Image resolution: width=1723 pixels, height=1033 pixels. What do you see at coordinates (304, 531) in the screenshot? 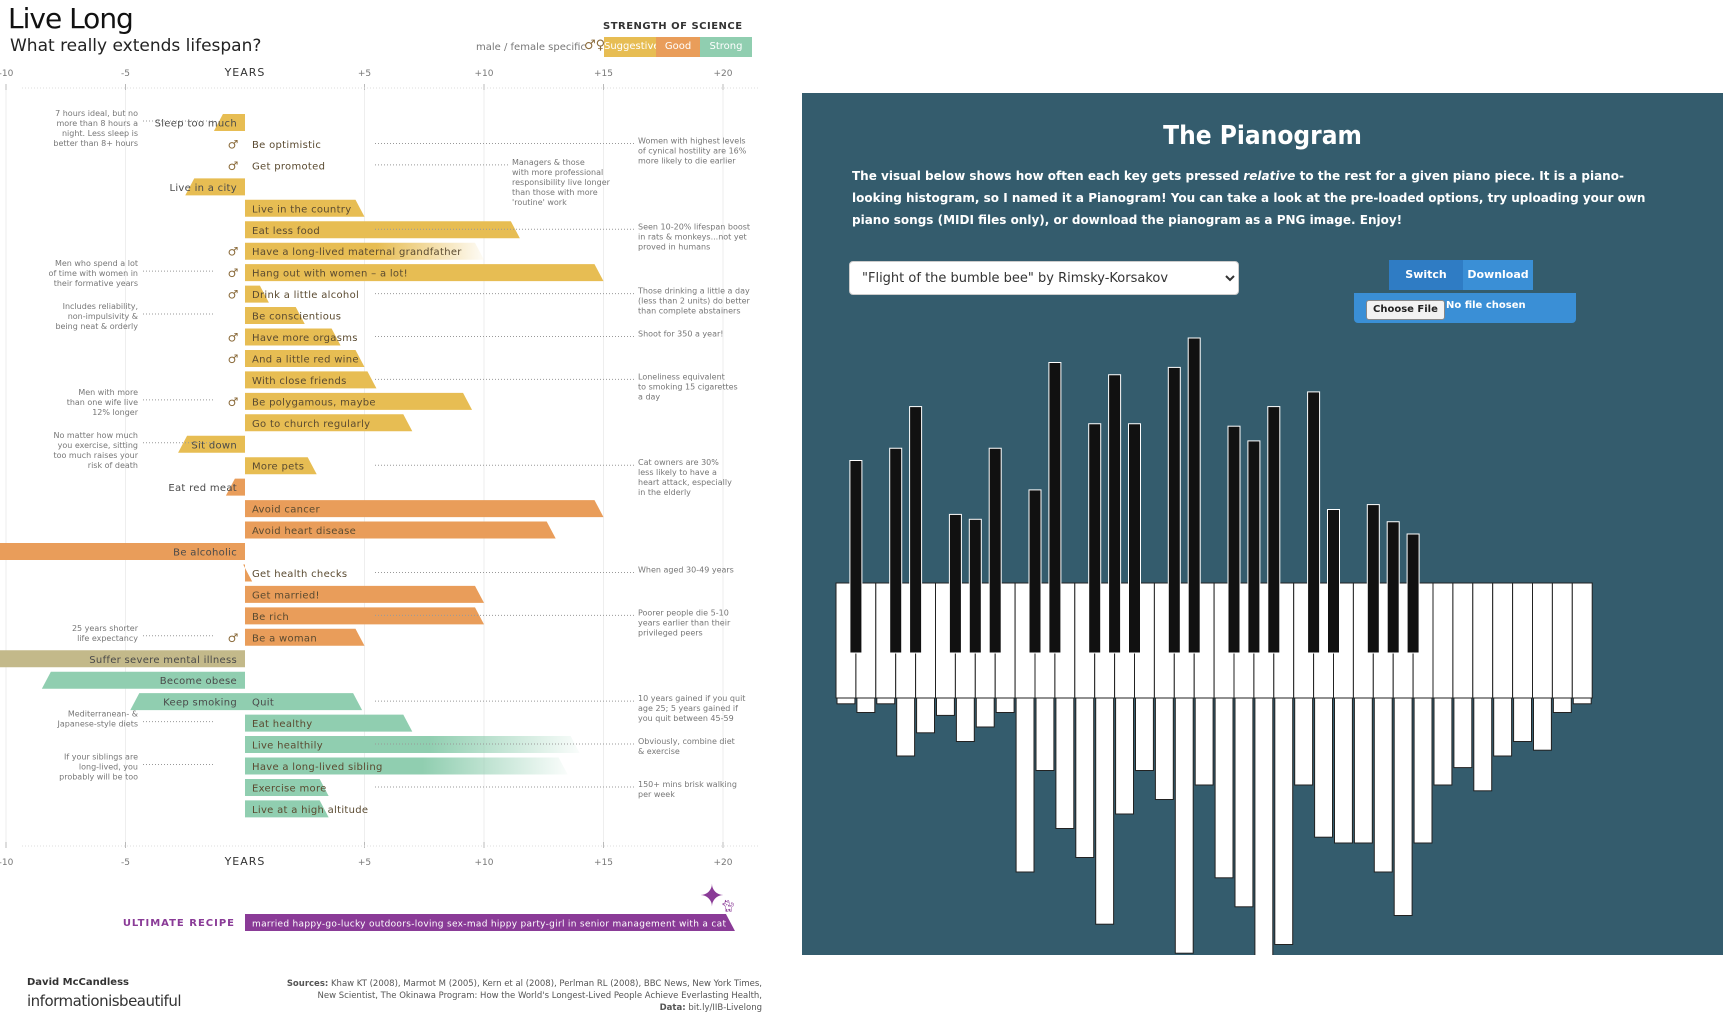
I see `bar-label: Avoid heart disease` at bounding box center [304, 531].